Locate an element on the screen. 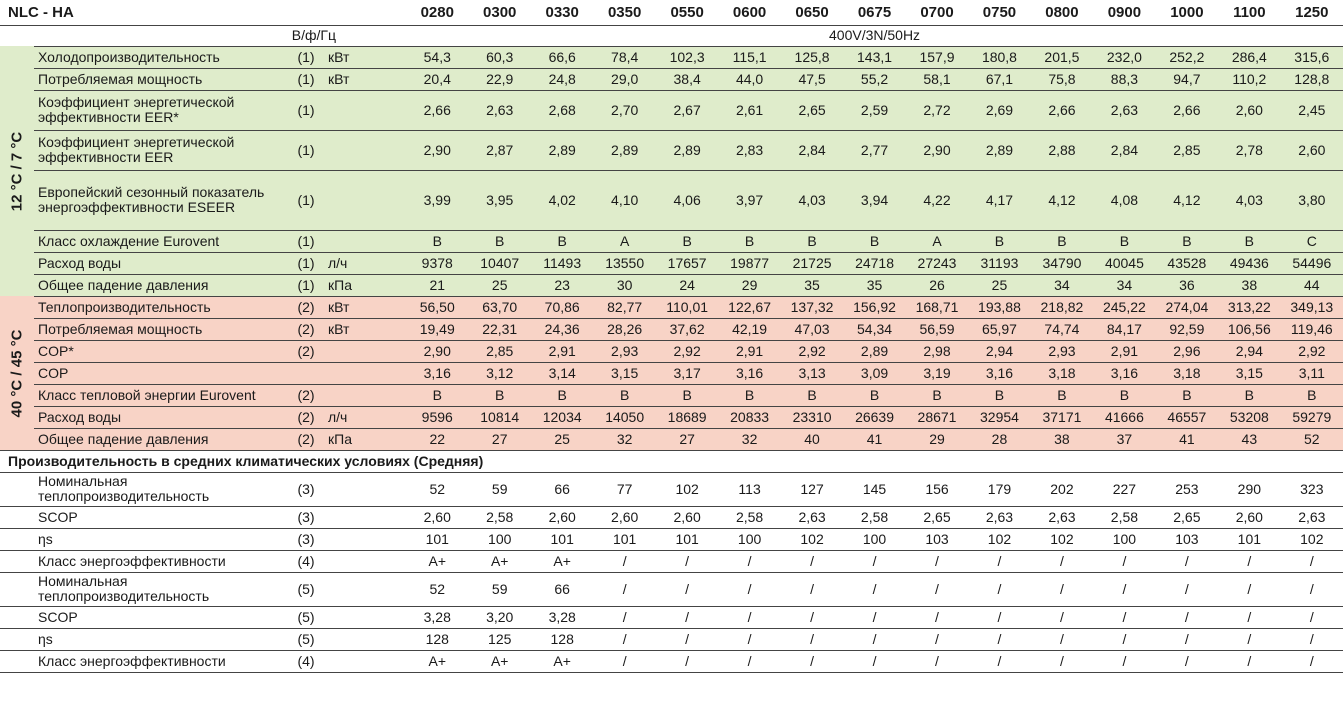  parameter-label: SCOP is located at coordinates (145, 617).